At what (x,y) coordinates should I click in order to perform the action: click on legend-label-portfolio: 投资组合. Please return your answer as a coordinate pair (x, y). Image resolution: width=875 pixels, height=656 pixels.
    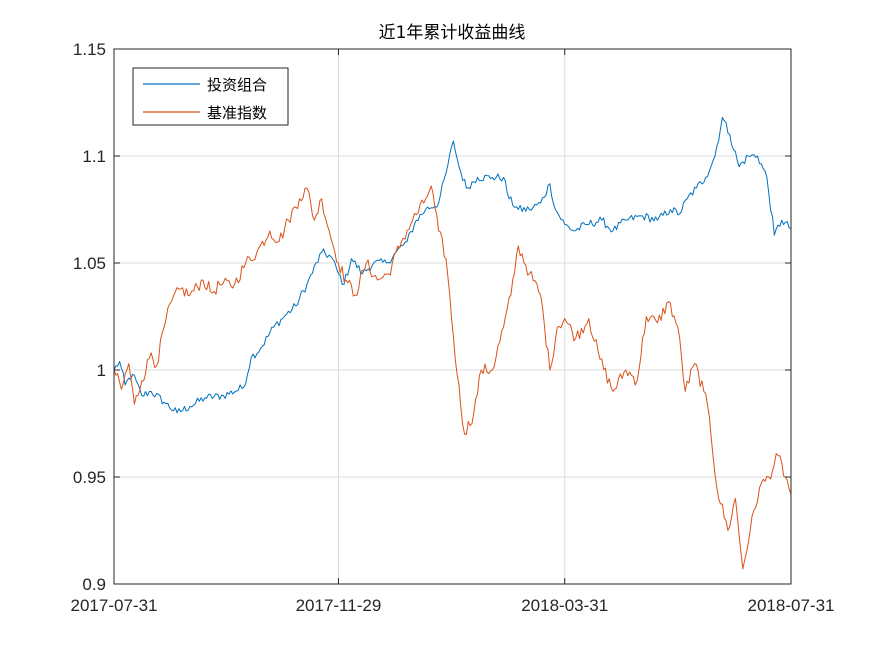
    Looking at the image, I should click on (237, 85).